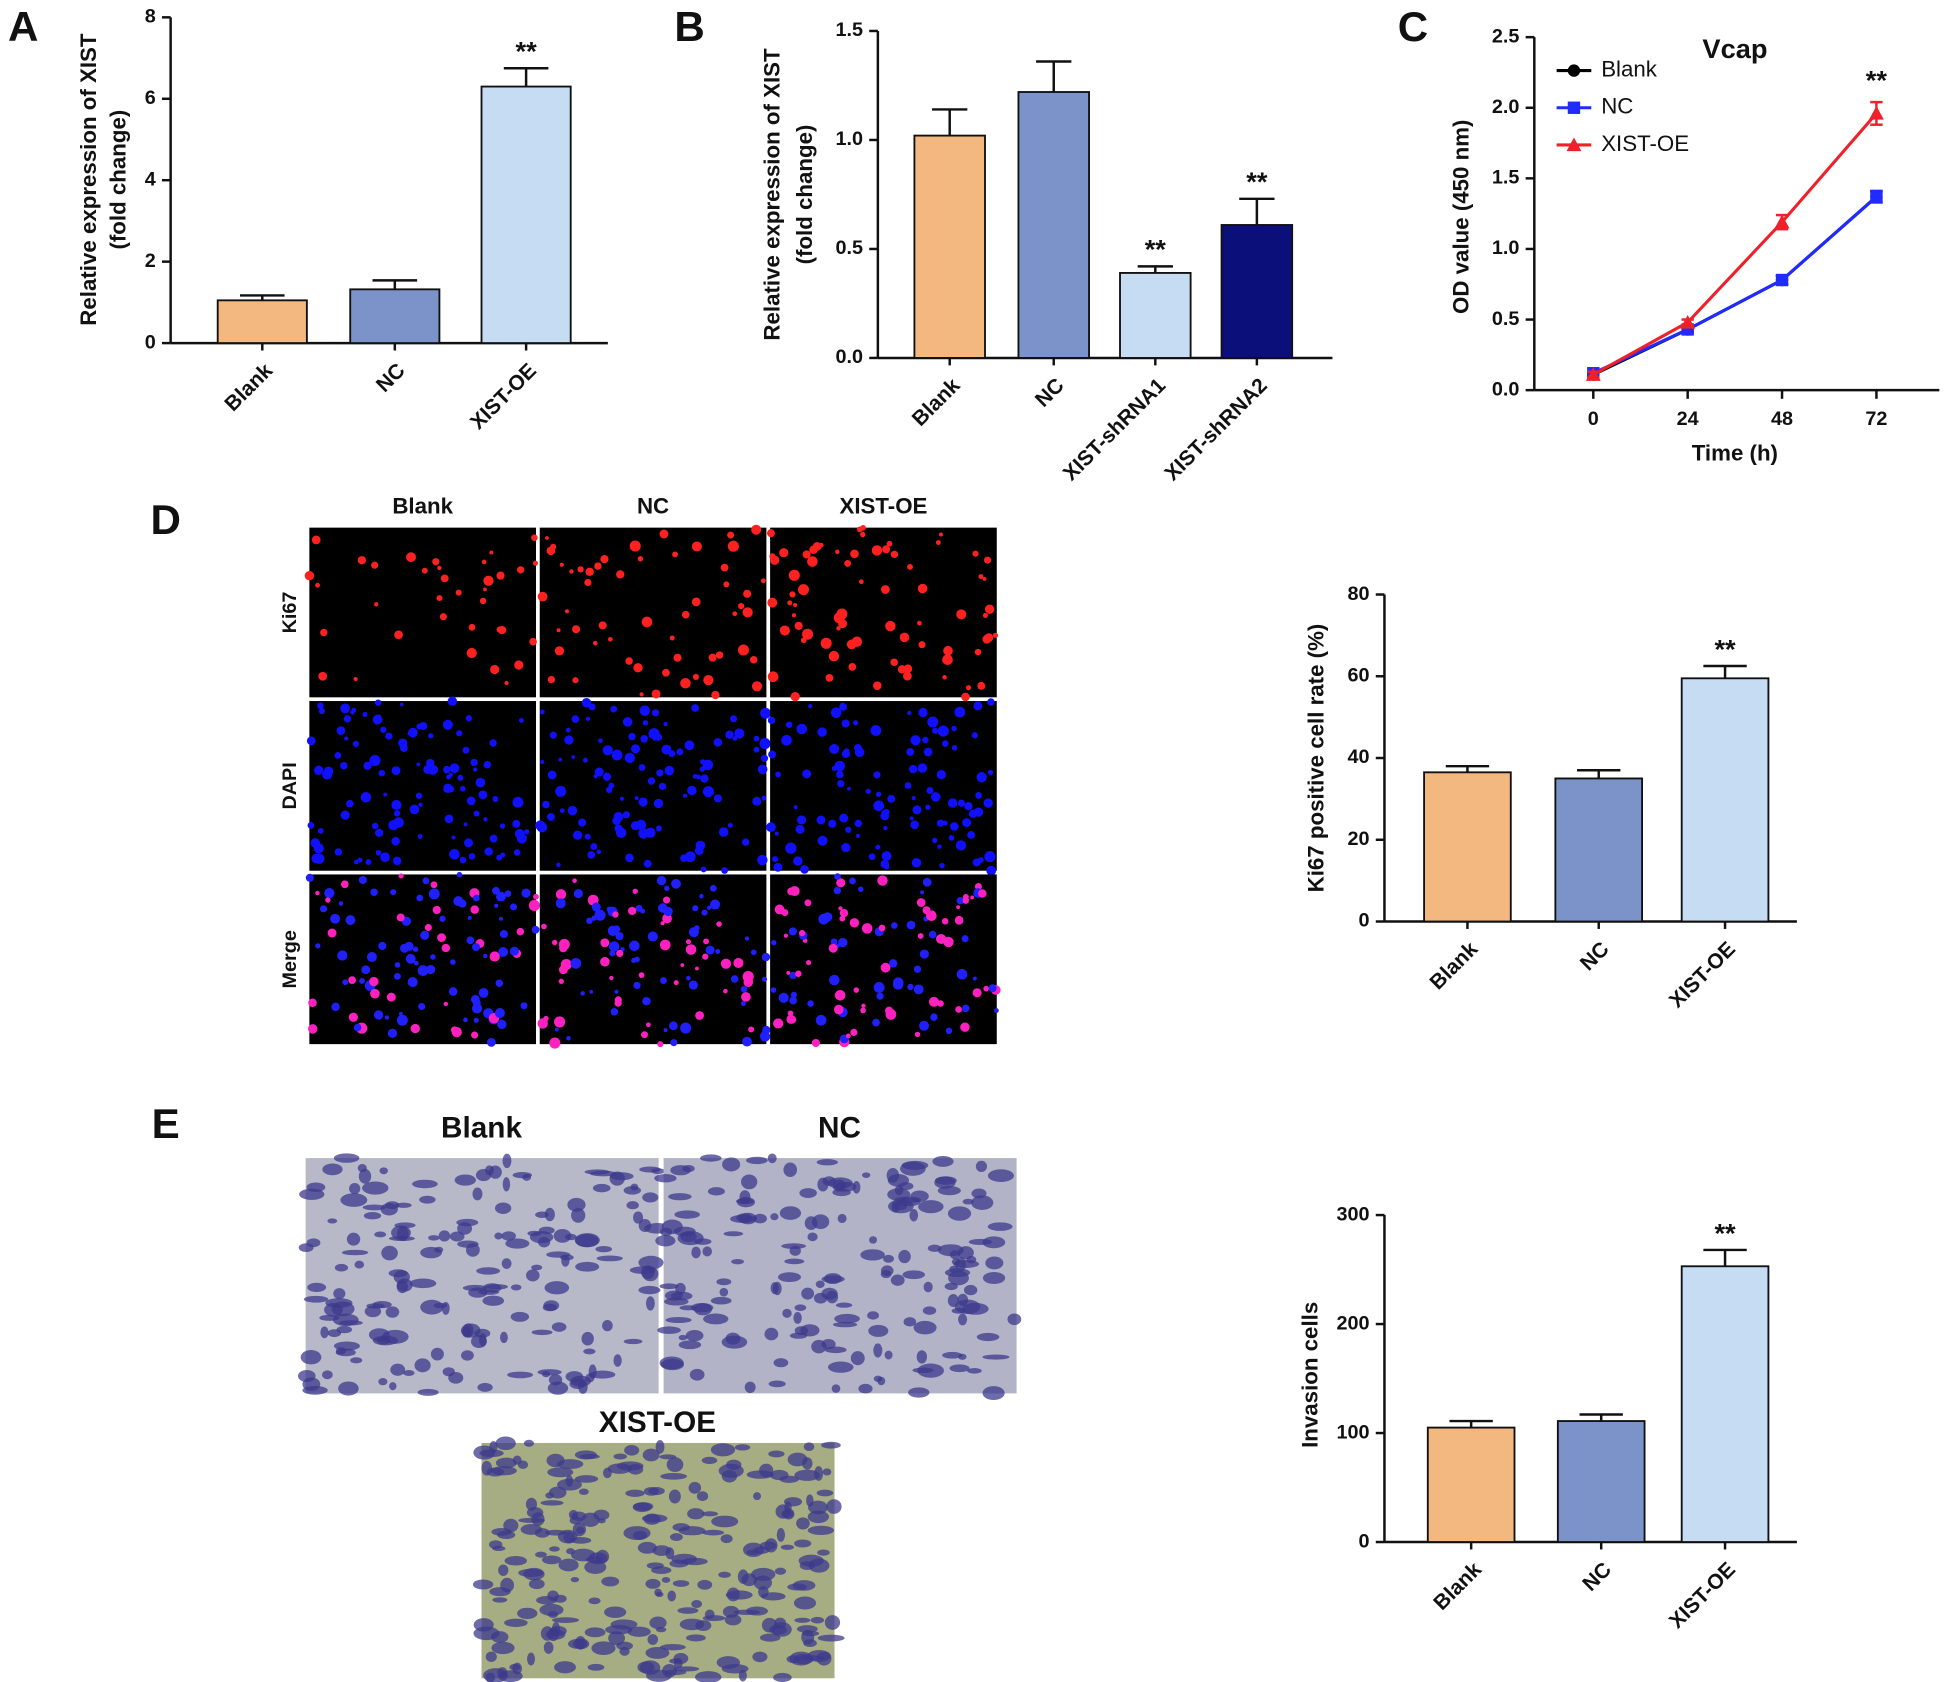  I want to click on y-tick-label: 1.0, so click(1506, 248).